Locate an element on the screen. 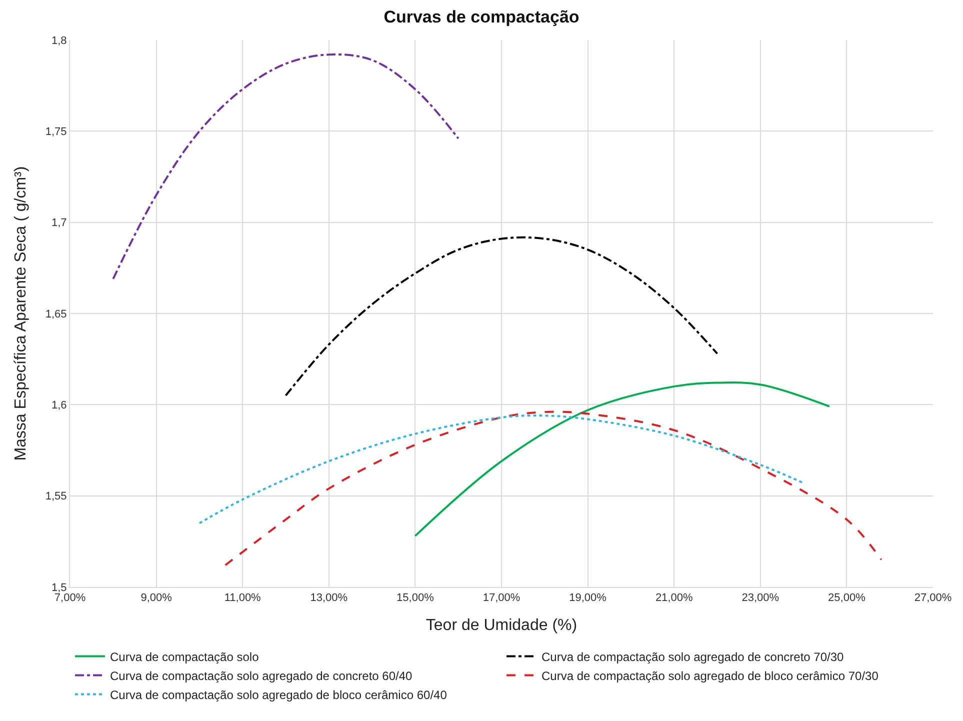  x-tick-label: 25,00% is located at coordinates (847, 598).